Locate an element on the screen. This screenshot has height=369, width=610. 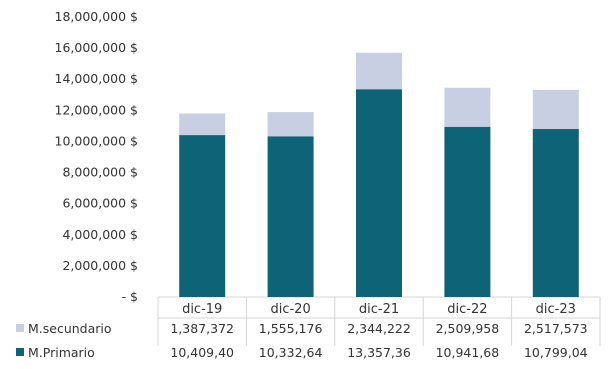
data-label: 2,509,958 is located at coordinates (468, 328).